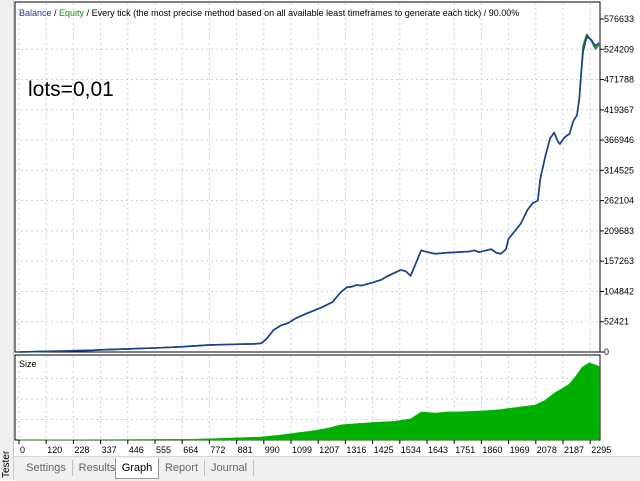 This screenshot has height=481, width=640. Describe the element at coordinates (438, 450) in the screenshot. I see `x-tick-label: 1643` at that location.